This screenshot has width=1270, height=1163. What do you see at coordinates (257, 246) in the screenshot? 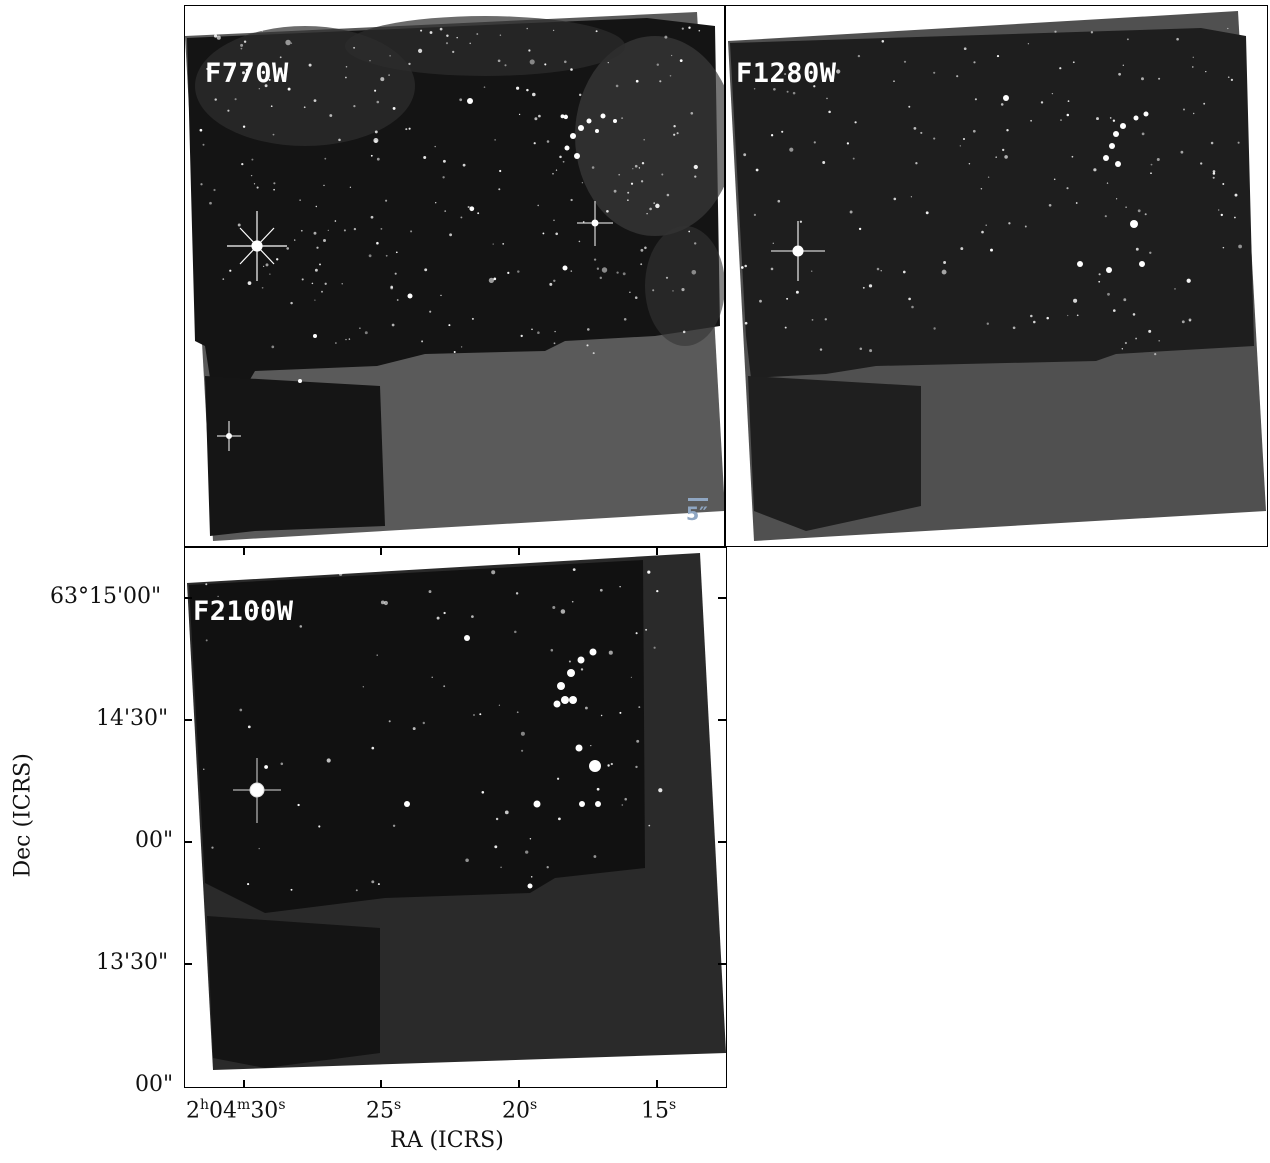
I see `f770w-bright-star` at bounding box center [257, 246].